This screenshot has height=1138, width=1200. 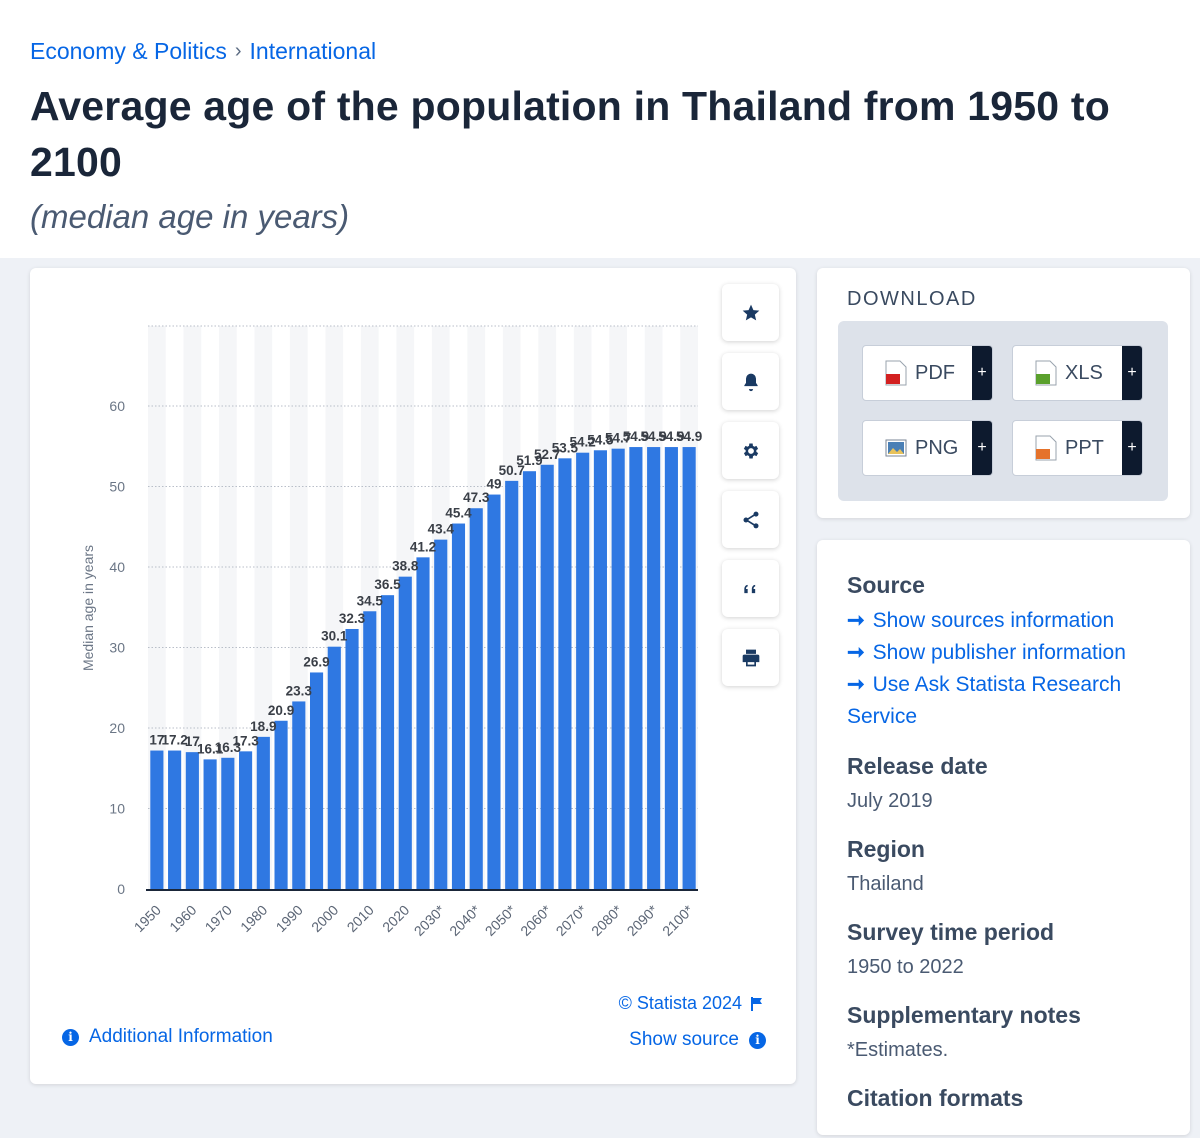 What do you see at coordinates (157, 819) in the screenshot?
I see `bar-1950` at bounding box center [157, 819].